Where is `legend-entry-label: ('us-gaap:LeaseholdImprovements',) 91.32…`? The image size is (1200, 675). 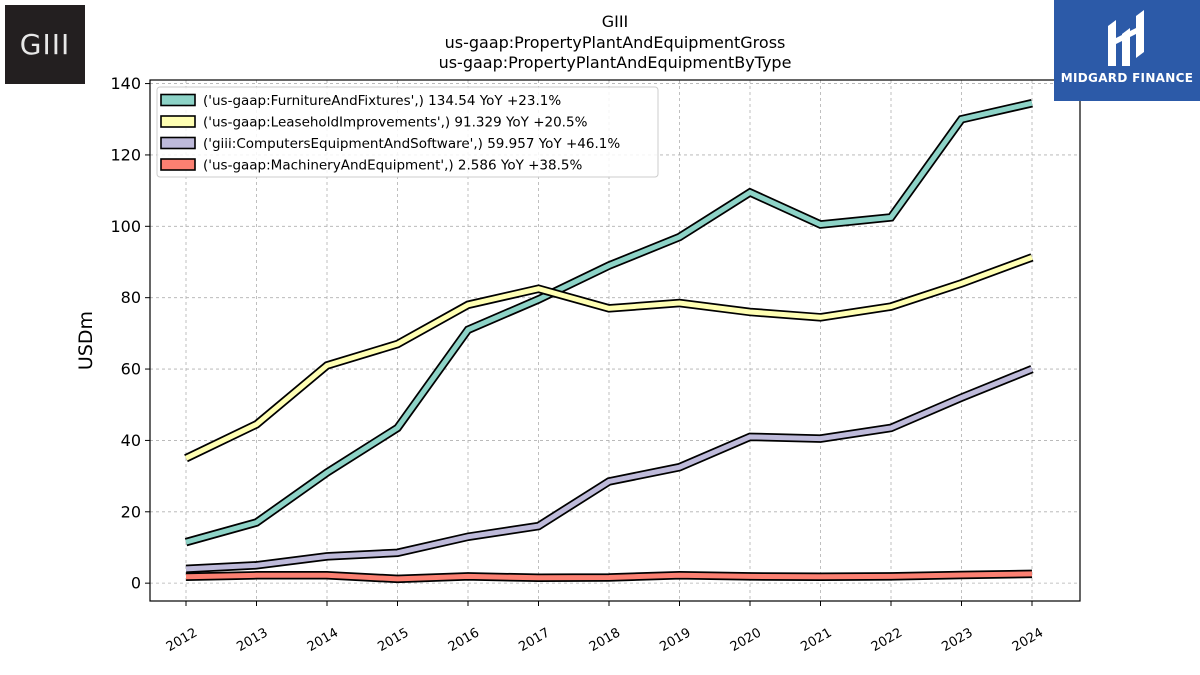 legend-entry-label: ('us-gaap:LeaseholdImprovements',) 91.32… is located at coordinates (395, 123).